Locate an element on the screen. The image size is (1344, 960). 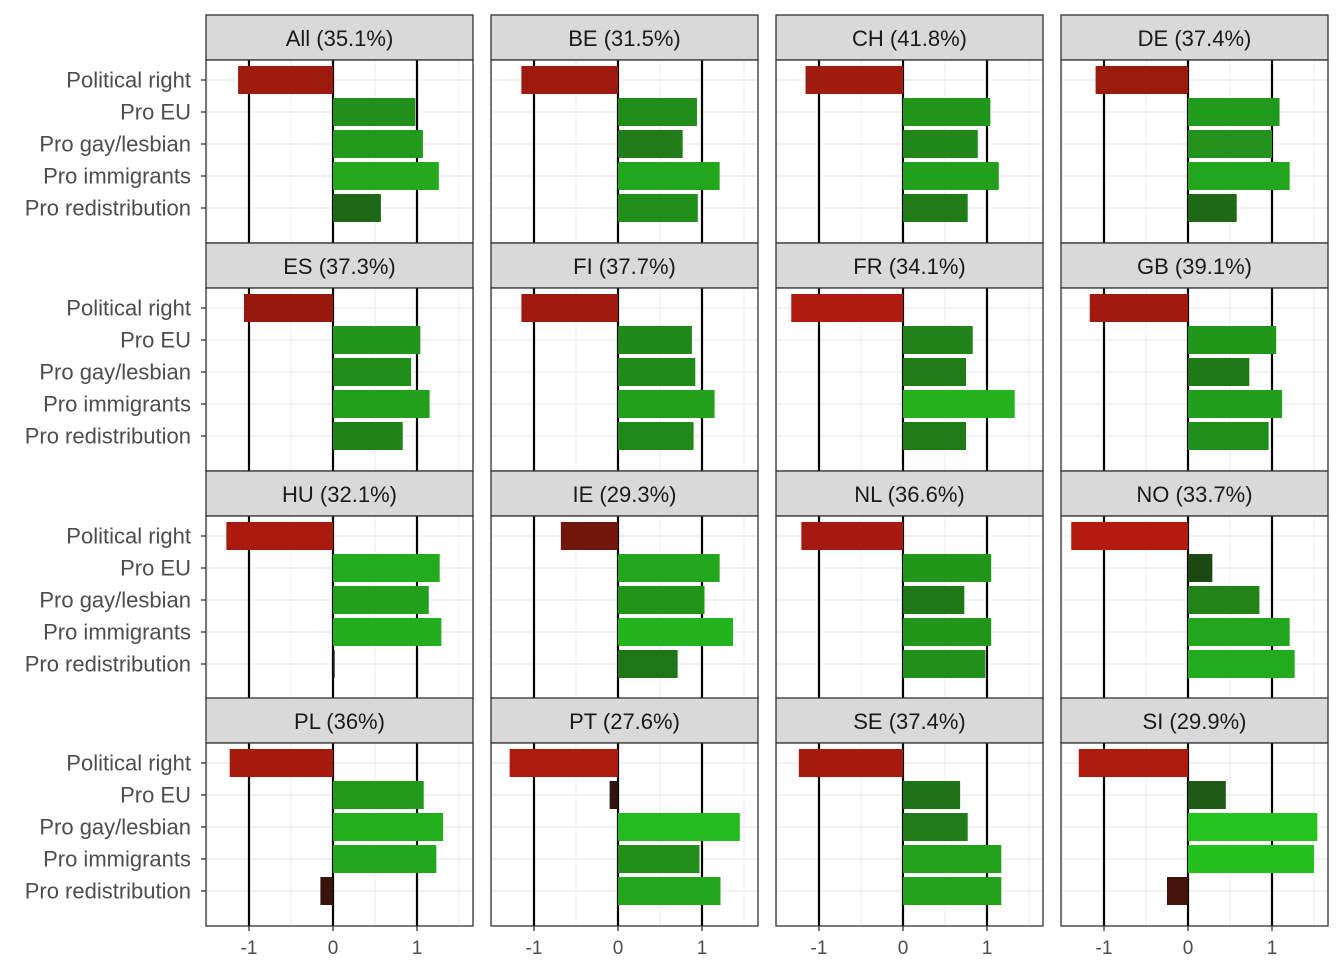
panel-border is located at coordinates (624, 834).